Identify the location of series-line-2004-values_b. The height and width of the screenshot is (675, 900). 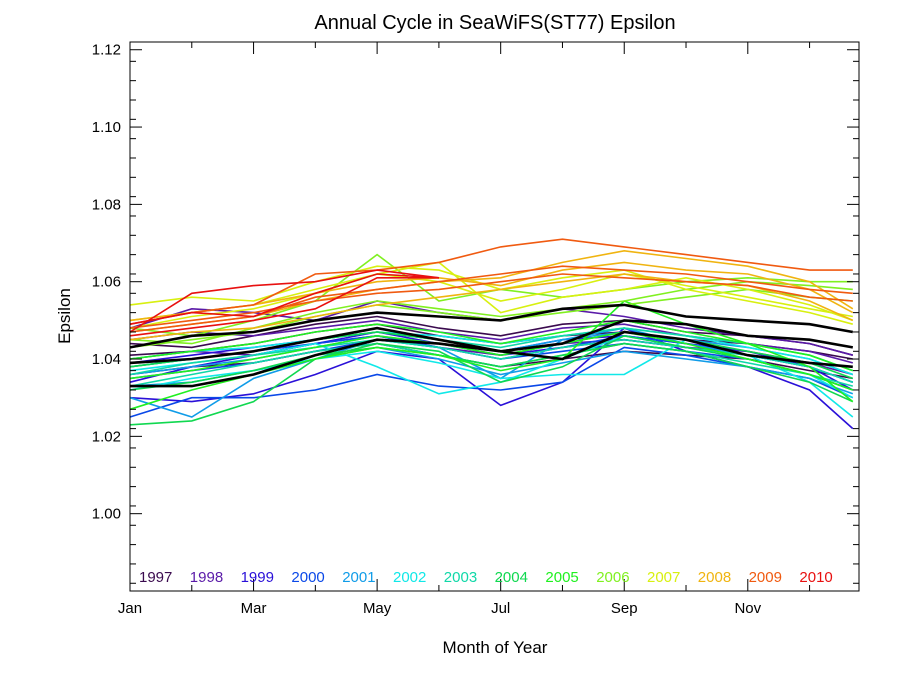
(491, 372).